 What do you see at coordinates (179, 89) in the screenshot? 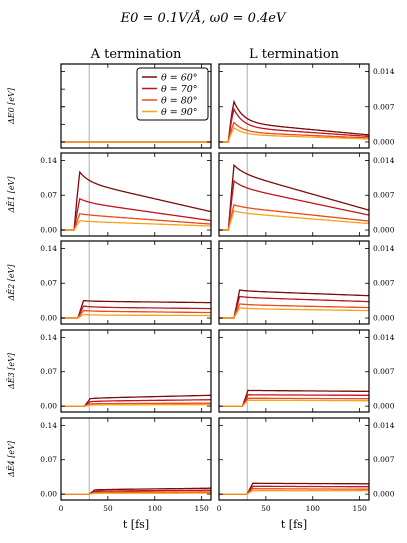
I see `legend-label-1: θ = 70°` at bounding box center [179, 89].